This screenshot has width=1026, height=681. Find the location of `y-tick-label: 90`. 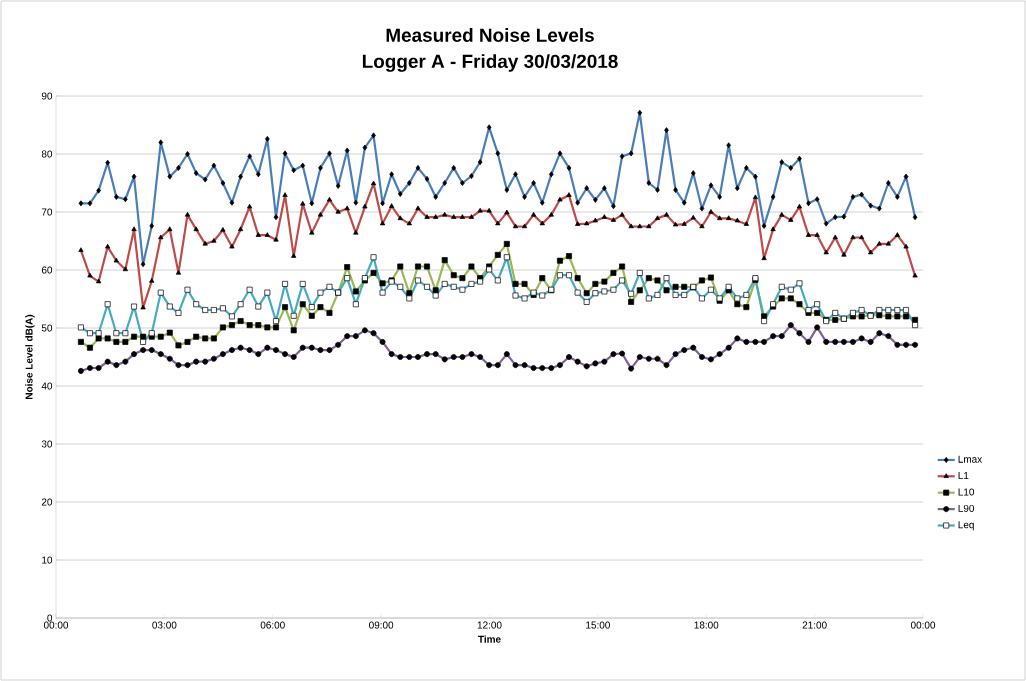

y-tick-label: 90 is located at coordinates (47, 96).